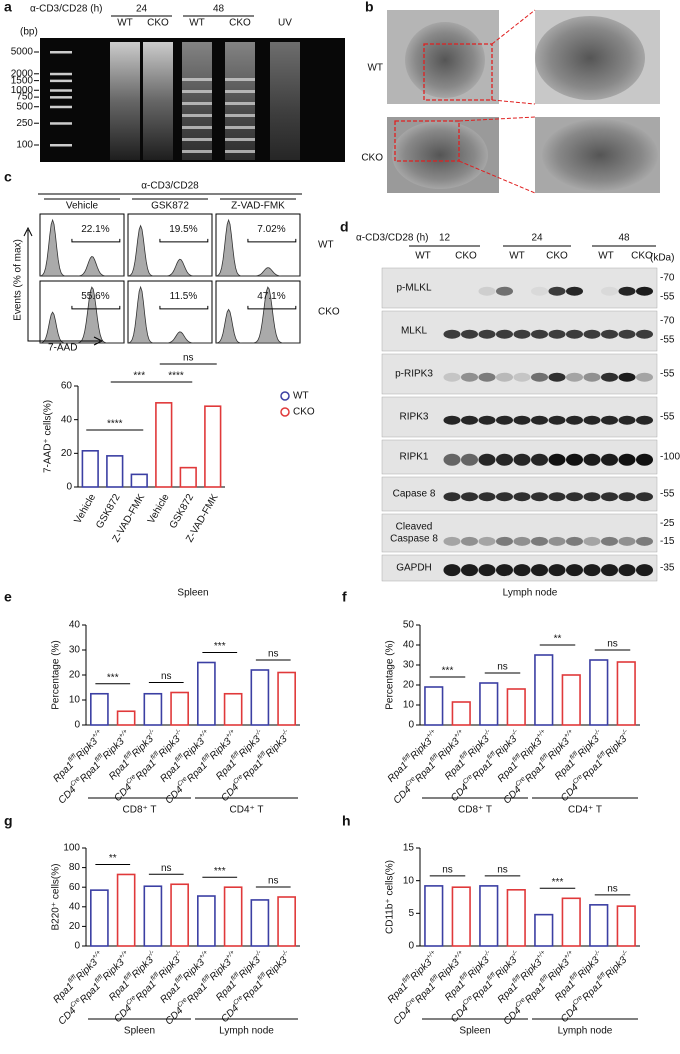  What do you see at coordinates (8, 597) in the screenshot?
I see `panel-letter: e` at bounding box center [8, 597].